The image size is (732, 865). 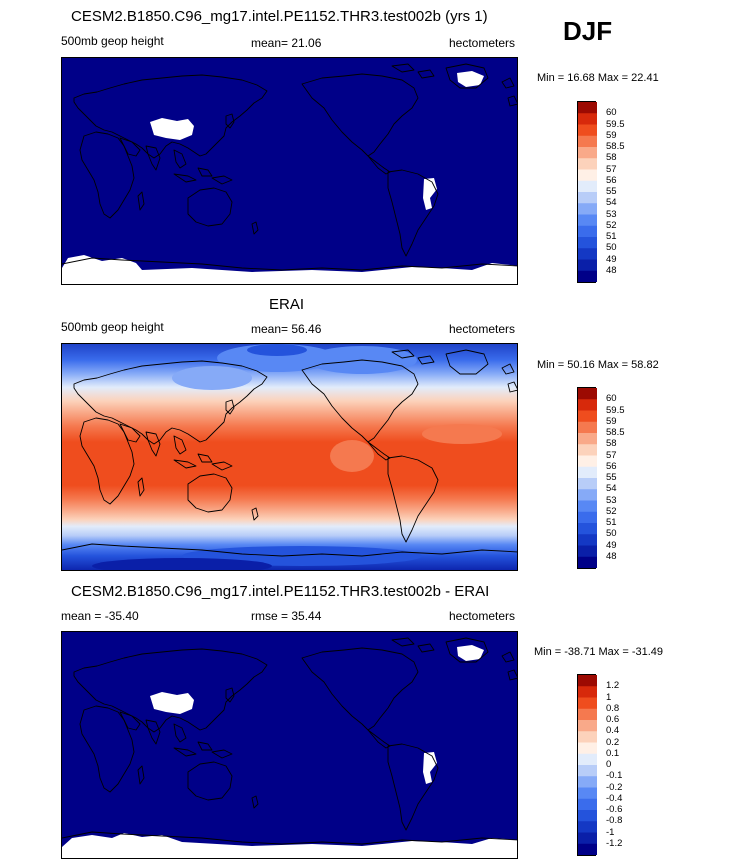 I want to click on panel-2-arctic-trough, so click(x=277, y=358).